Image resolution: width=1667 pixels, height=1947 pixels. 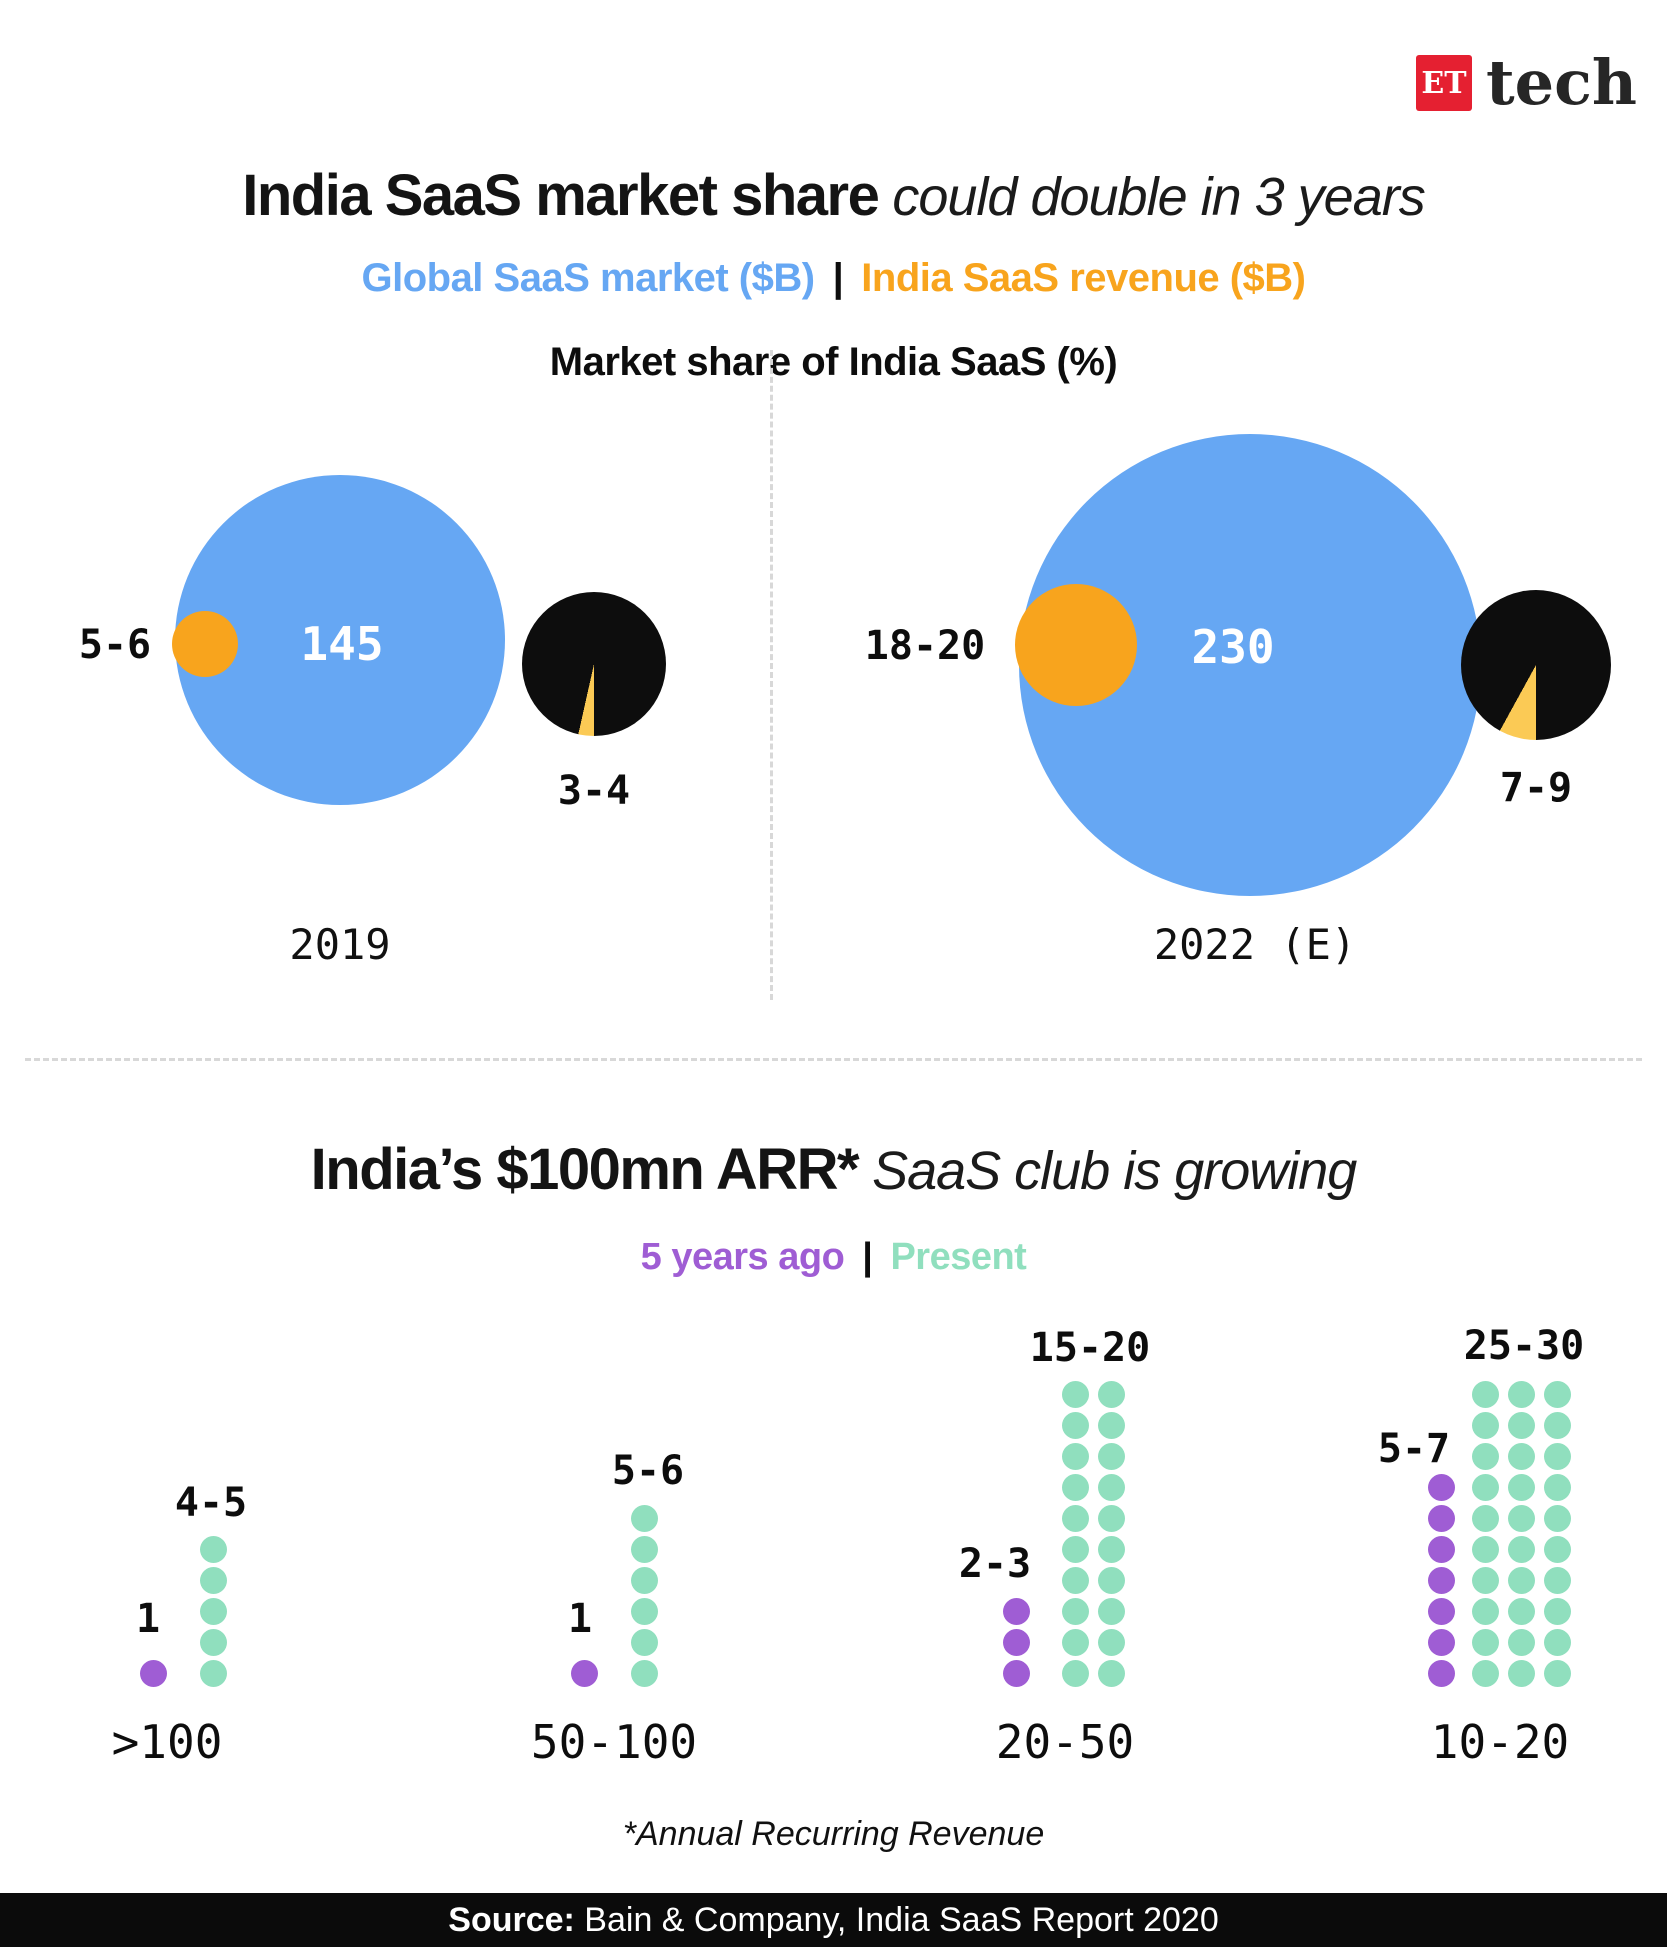 What do you see at coordinates (167, 1742) in the screenshot?
I see `category-label: >100` at bounding box center [167, 1742].